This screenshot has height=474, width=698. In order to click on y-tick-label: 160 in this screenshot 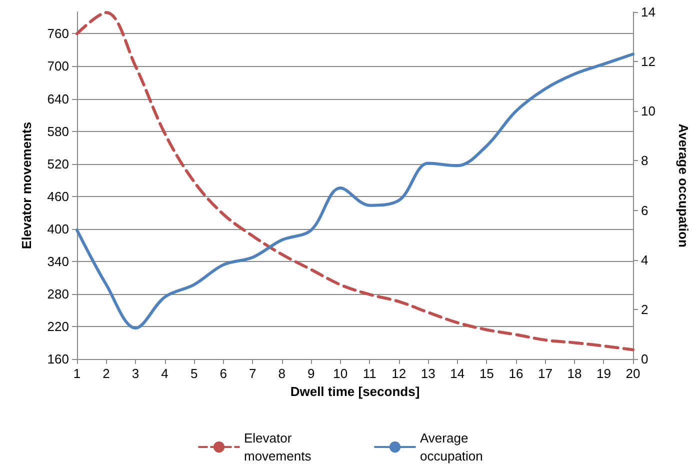, I will do `click(58, 359)`.